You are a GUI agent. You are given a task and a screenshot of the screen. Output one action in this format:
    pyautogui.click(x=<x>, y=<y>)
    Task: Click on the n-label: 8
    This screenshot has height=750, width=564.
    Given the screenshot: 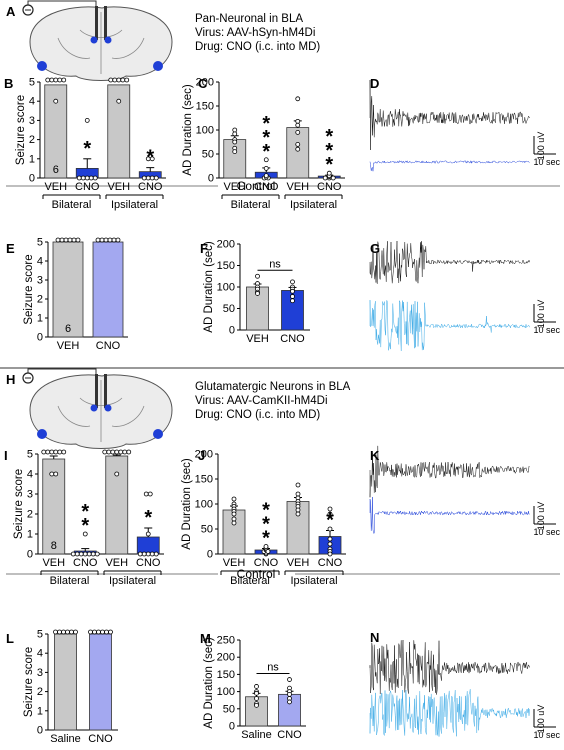 What is the action you would take?
    pyautogui.click(x=54, y=546)
    